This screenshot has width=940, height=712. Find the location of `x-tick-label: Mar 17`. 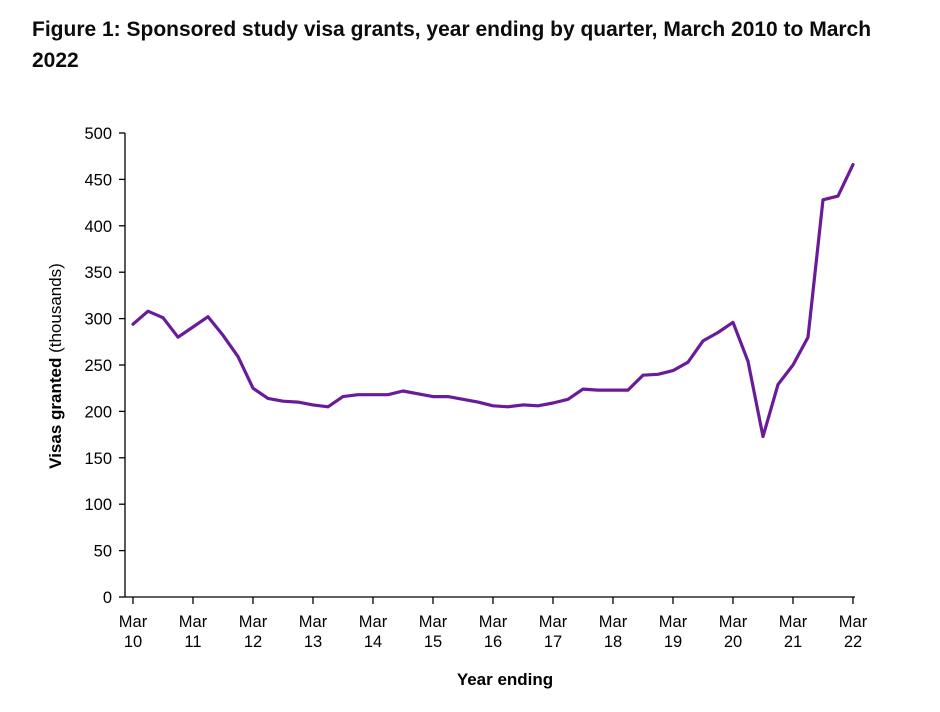

x-tick-label: Mar 17 is located at coordinates (553, 632).